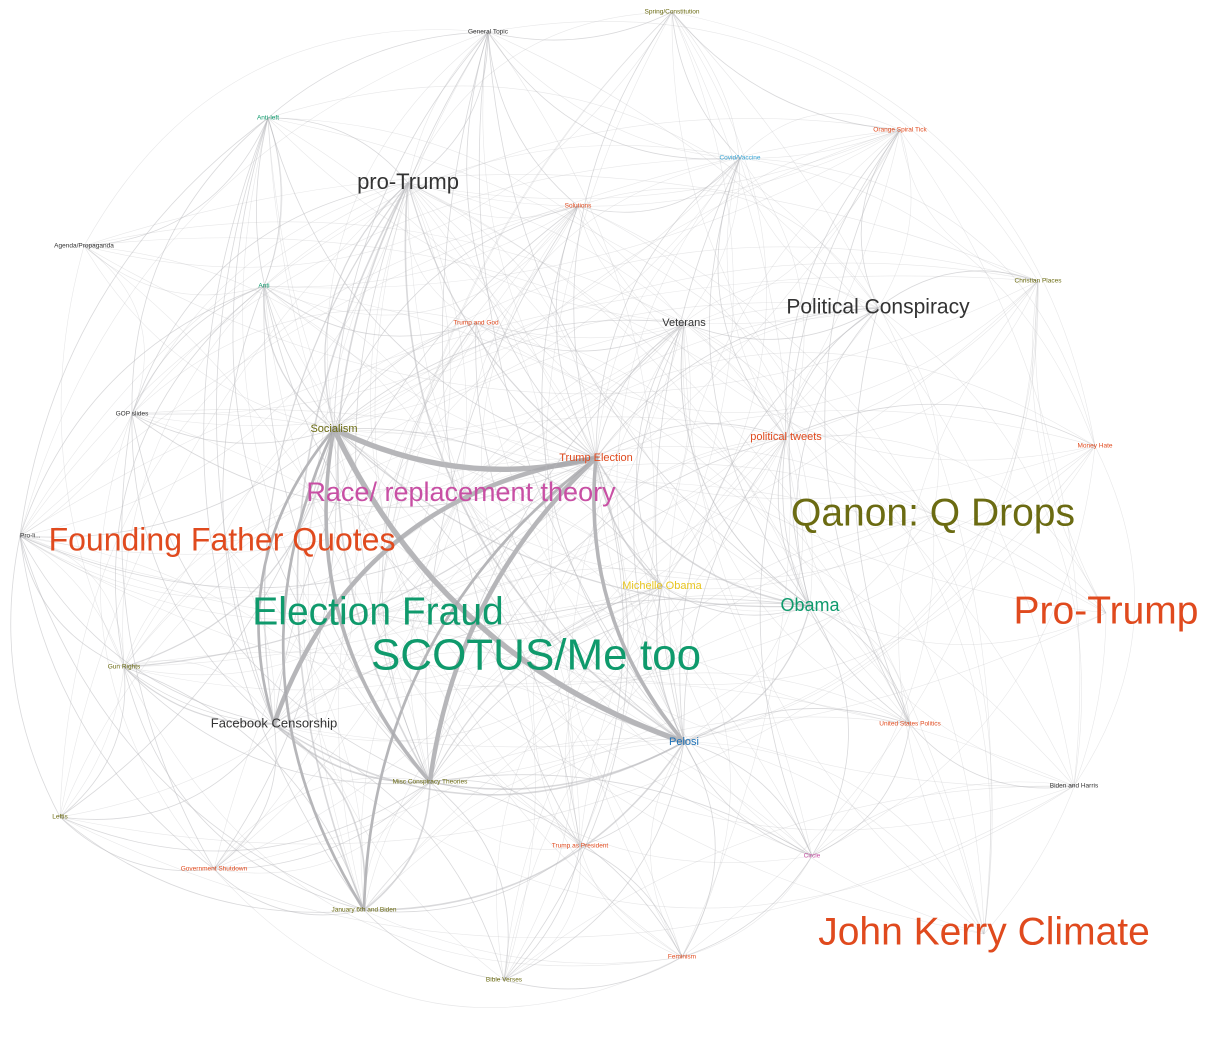  What do you see at coordinates (593, 973) in the screenshot?
I see `edge-bottom_b-feminism` at bounding box center [593, 973].